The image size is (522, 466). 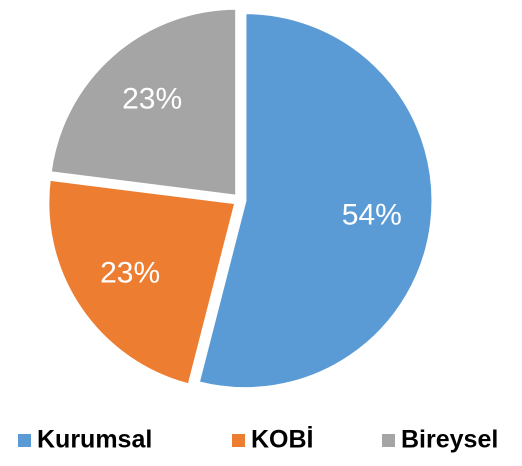 What do you see at coordinates (94, 440) in the screenshot?
I see `legend-label: Kurumsal` at bounding box center [94, 440].